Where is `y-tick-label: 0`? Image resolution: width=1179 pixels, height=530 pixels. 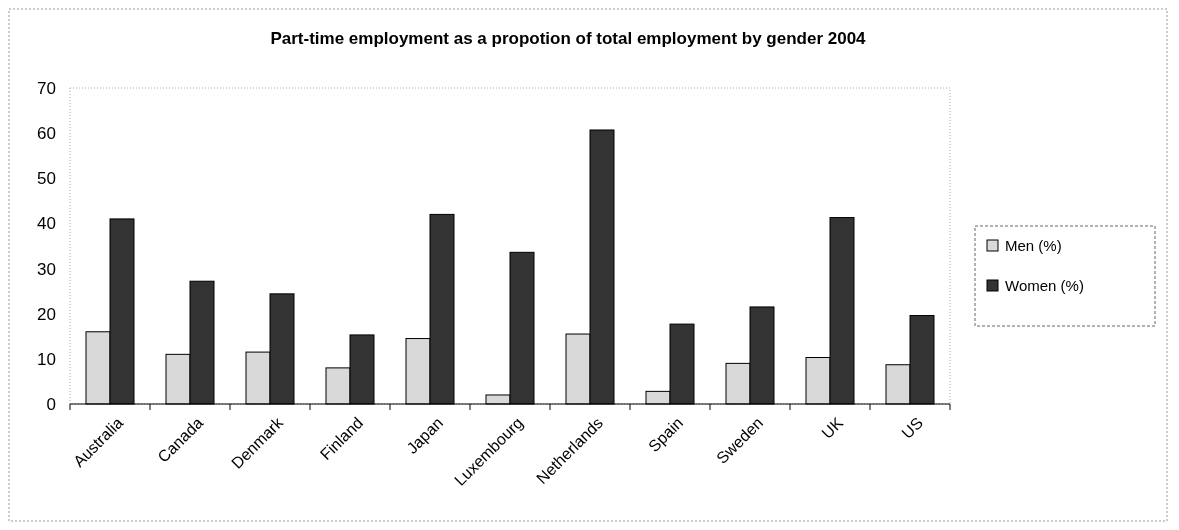 y-tick-label: 0 is located at coordinates (51, 404).